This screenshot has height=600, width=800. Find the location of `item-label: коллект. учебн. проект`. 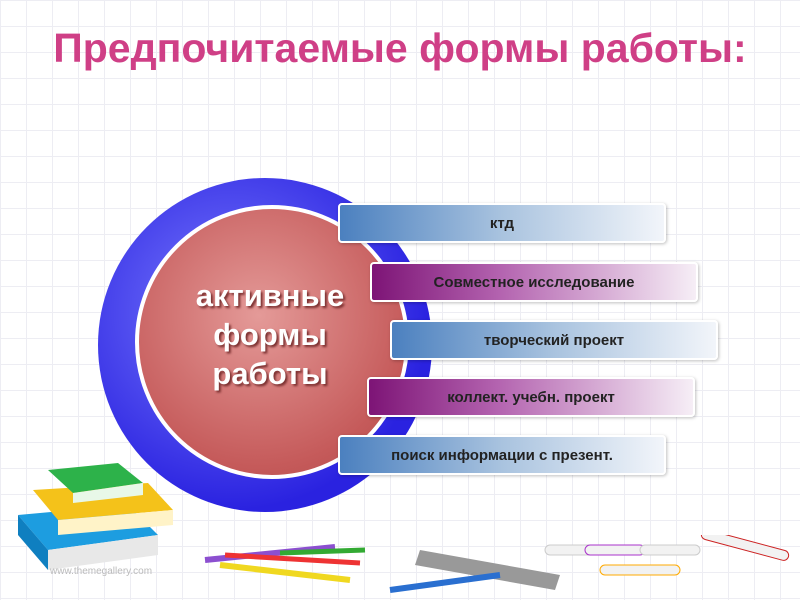

item-label: коллект. учебн. проект is located at coordinates (531, 397).